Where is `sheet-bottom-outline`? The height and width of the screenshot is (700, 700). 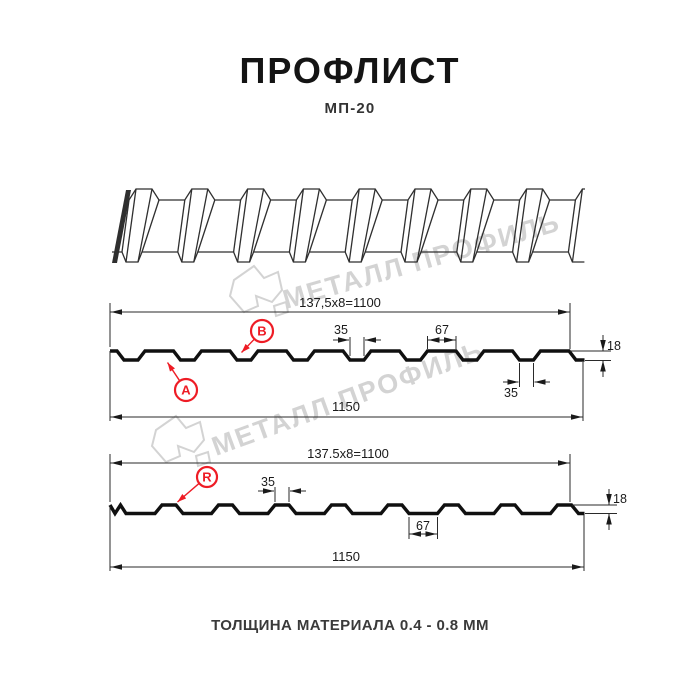
sheet-bottom-outline is located at coordinates (348, 257).